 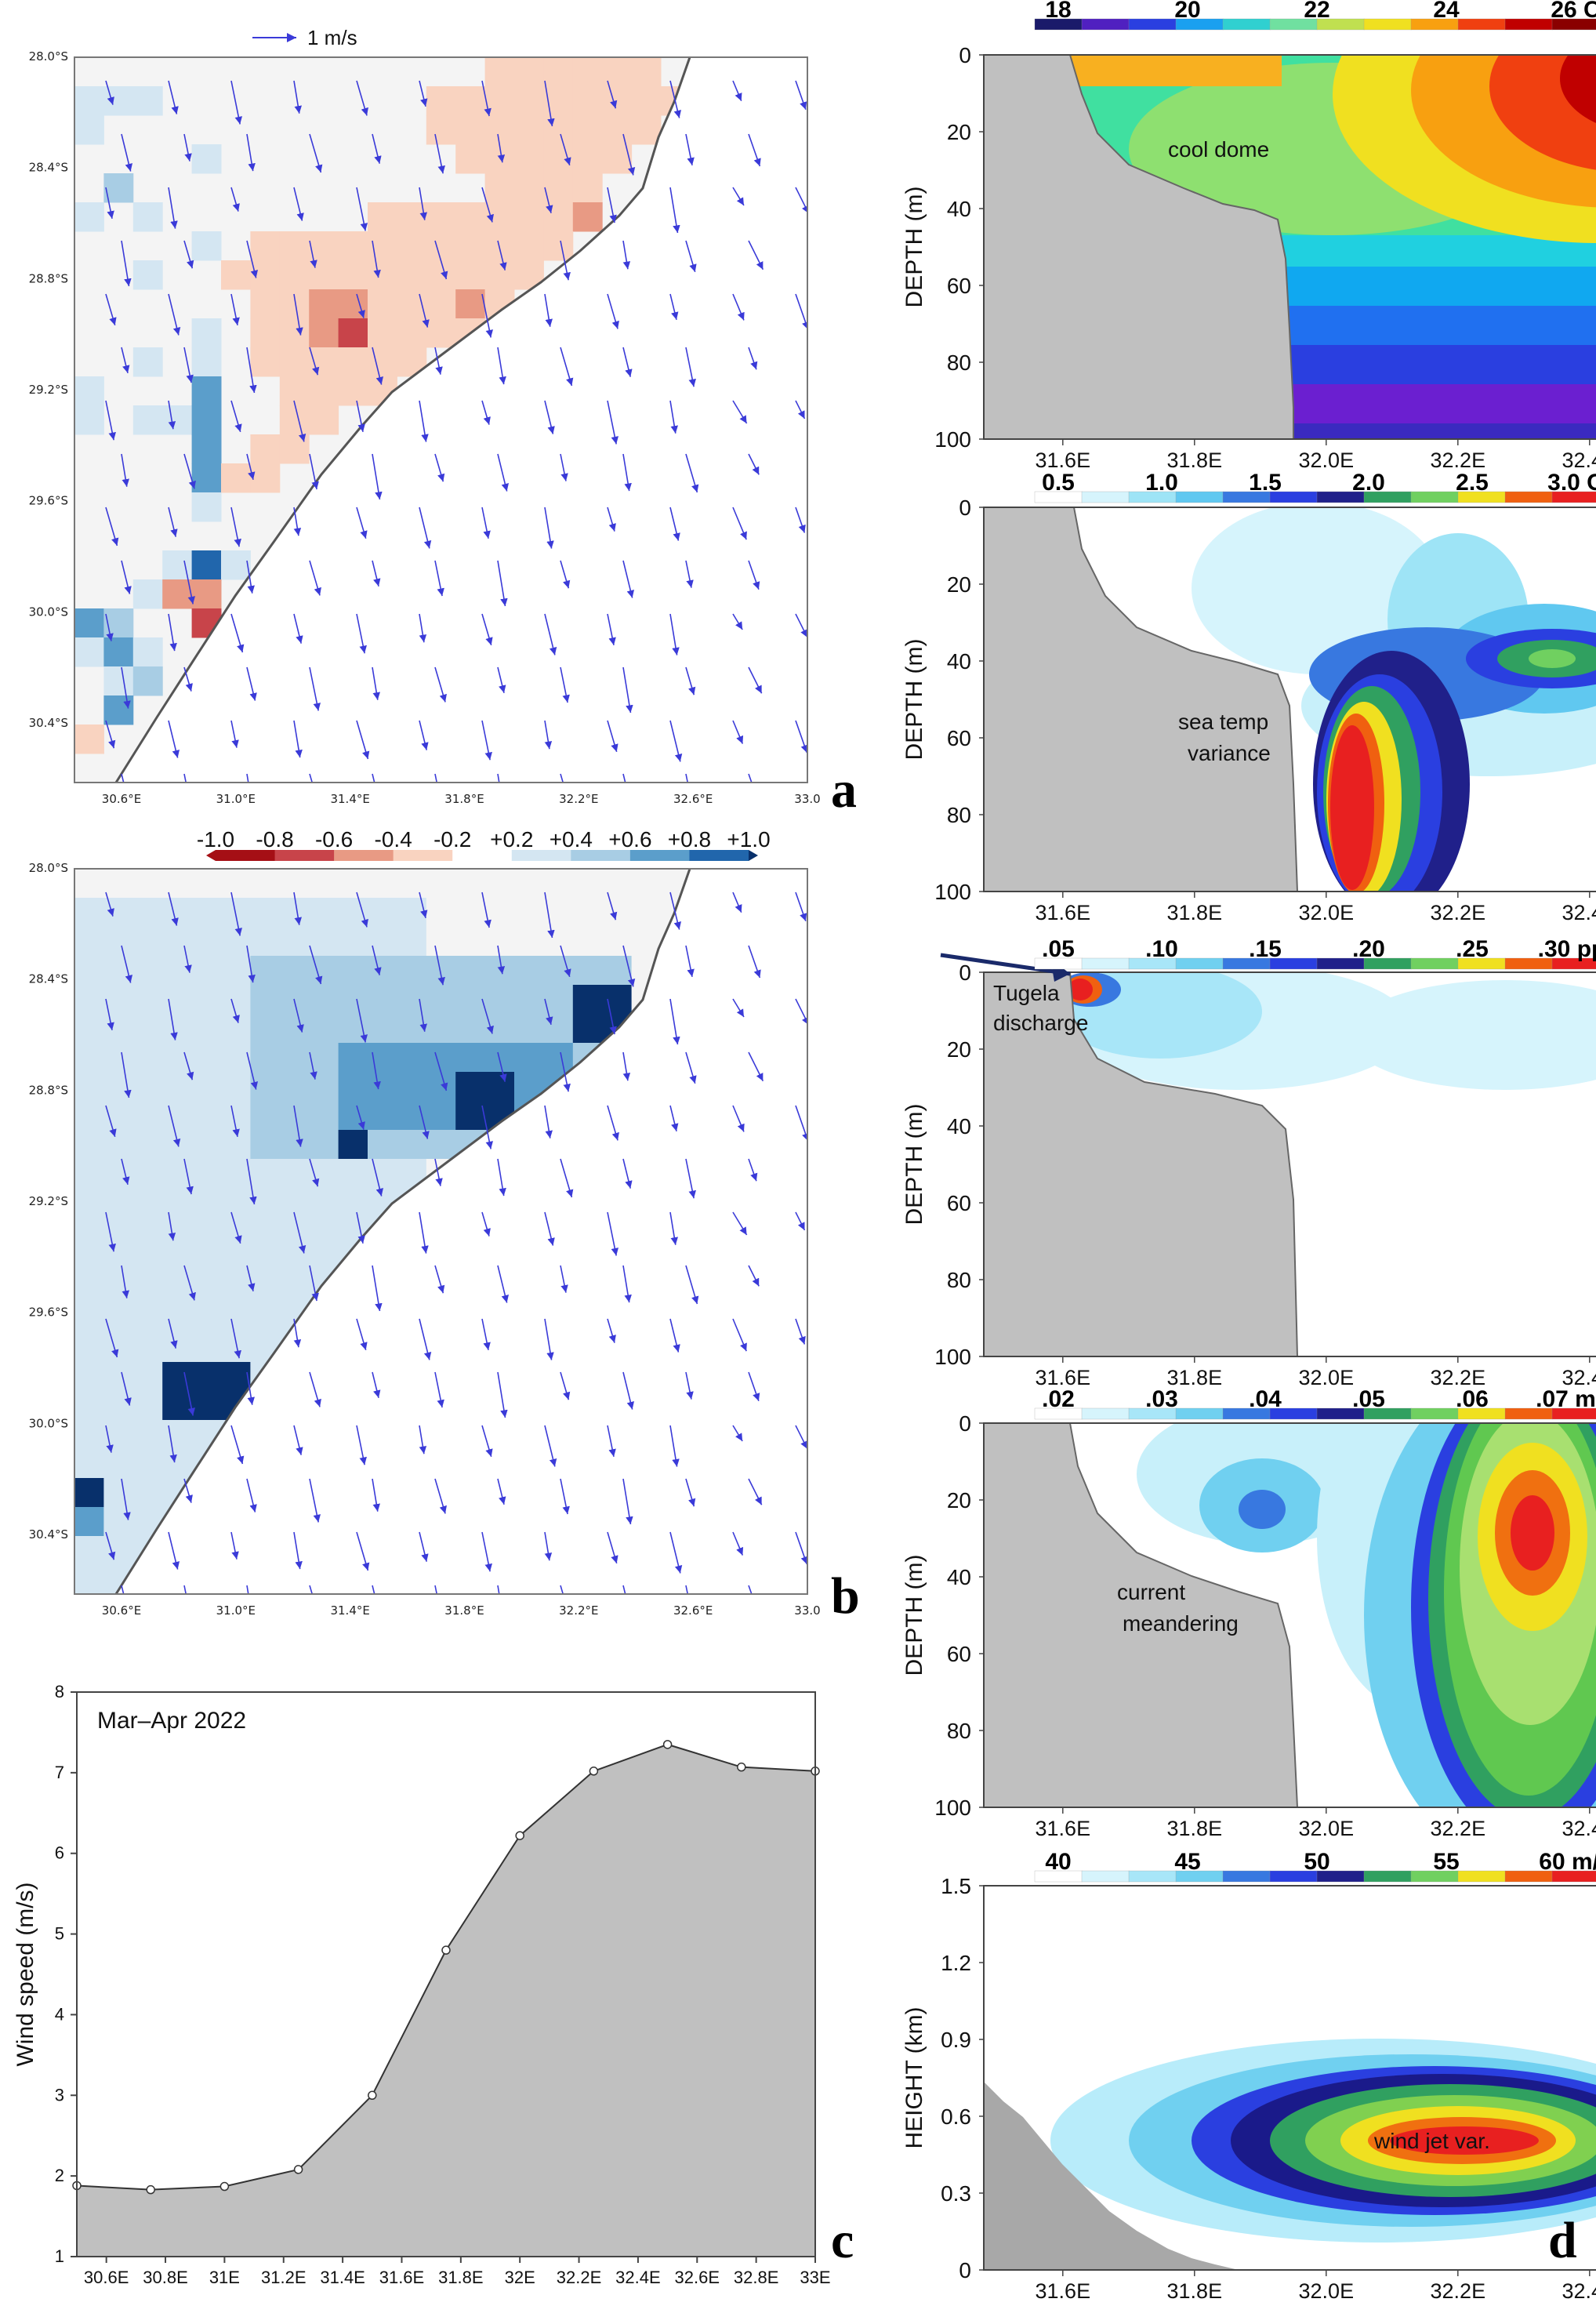 What do you see at coordinates (1195, 1377) in the screenshot?
I see `x-tick-label: 31.8E` at bounding box center [1195, 1377].